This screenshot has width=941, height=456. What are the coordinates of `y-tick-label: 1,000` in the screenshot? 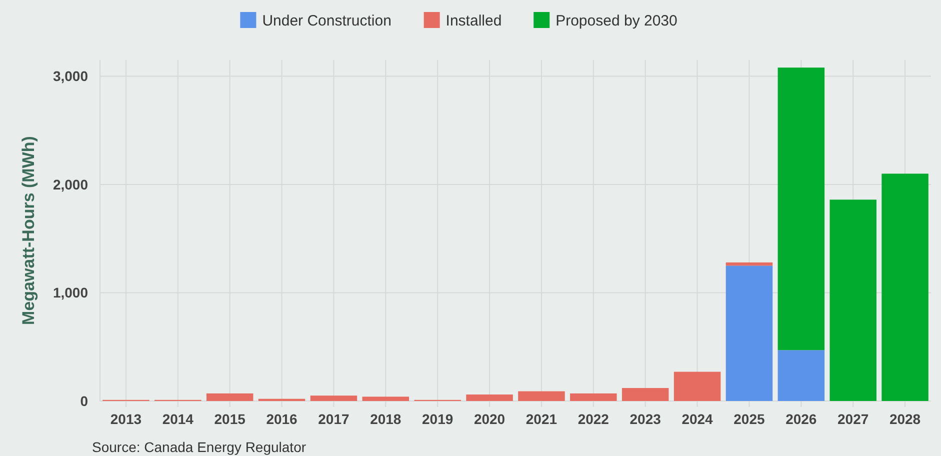 It's located at (70, 292).